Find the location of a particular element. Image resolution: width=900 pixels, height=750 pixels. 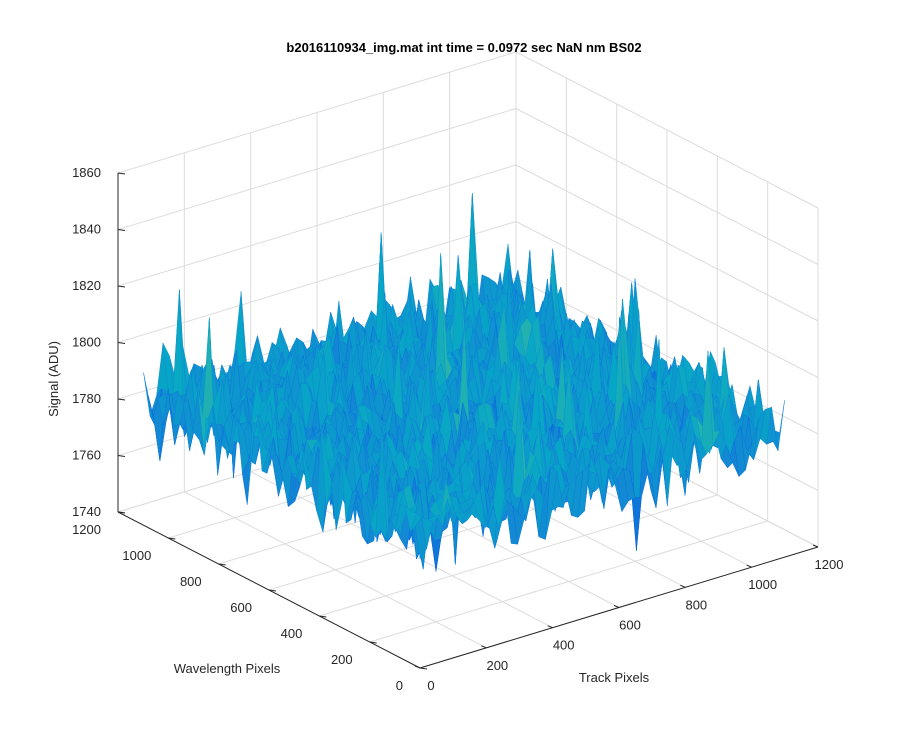

y-tick-label: 600 is located at coordinates (241, 607).